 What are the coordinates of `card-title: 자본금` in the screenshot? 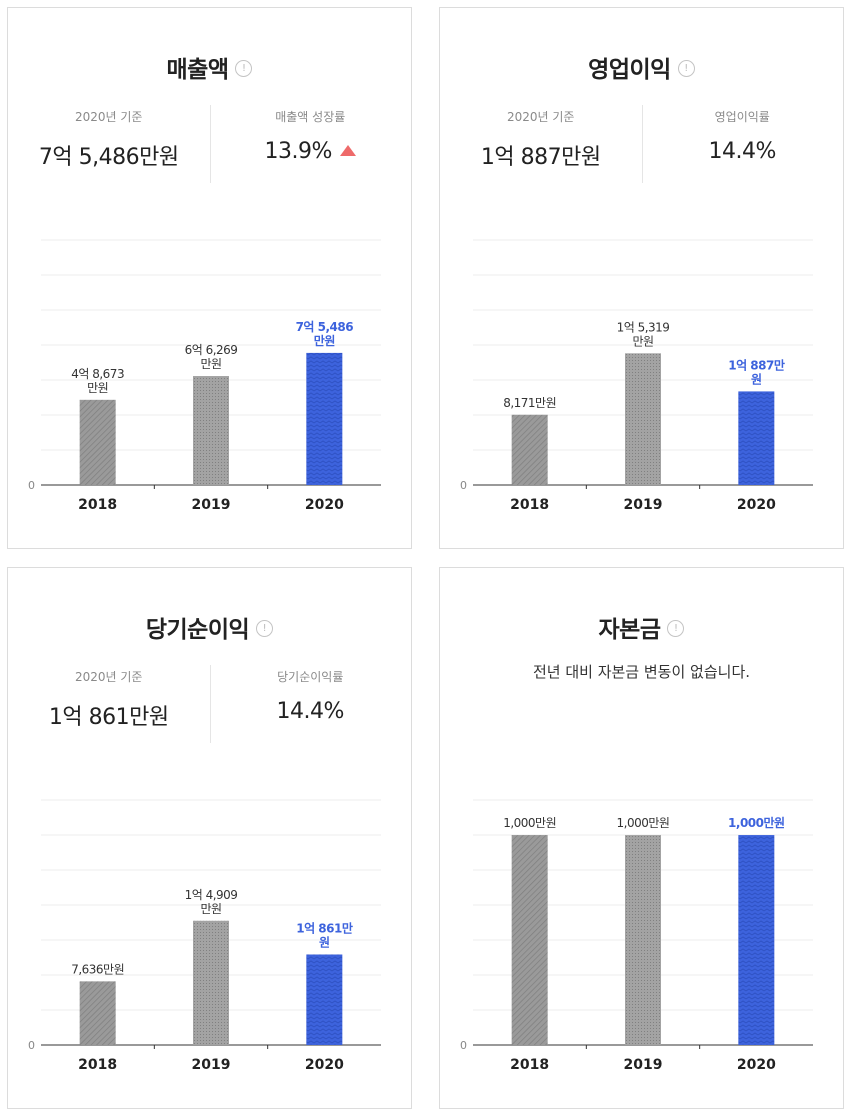 It's located at (629, 630).